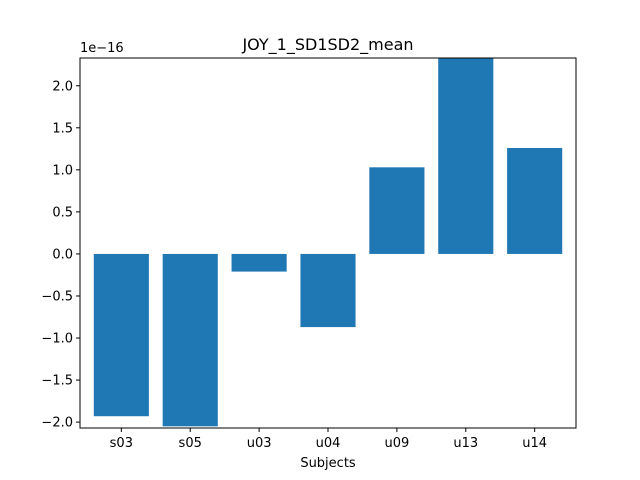  I want to click on y-tick-label: −1.0, so click(57, 339).